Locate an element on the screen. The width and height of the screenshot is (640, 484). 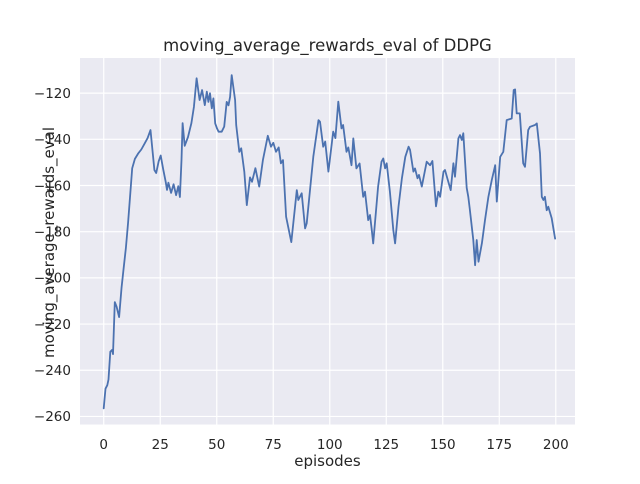
x-tick-label: 50 is located at coordinates (216, 445).